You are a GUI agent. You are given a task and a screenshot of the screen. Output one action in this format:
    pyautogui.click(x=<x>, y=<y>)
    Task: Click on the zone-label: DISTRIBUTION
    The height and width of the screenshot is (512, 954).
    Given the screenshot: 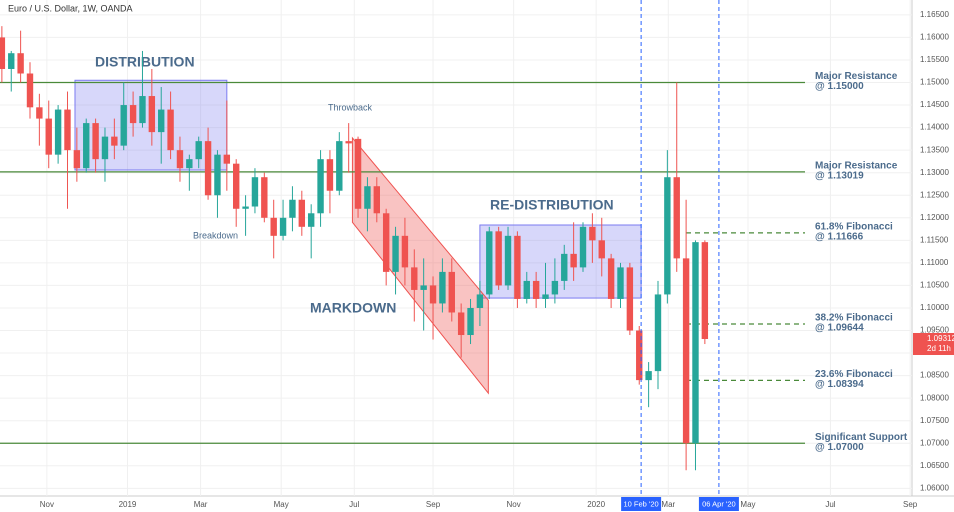 What is the action you would take?
    pyautogui.click(x=145, y=62)
    